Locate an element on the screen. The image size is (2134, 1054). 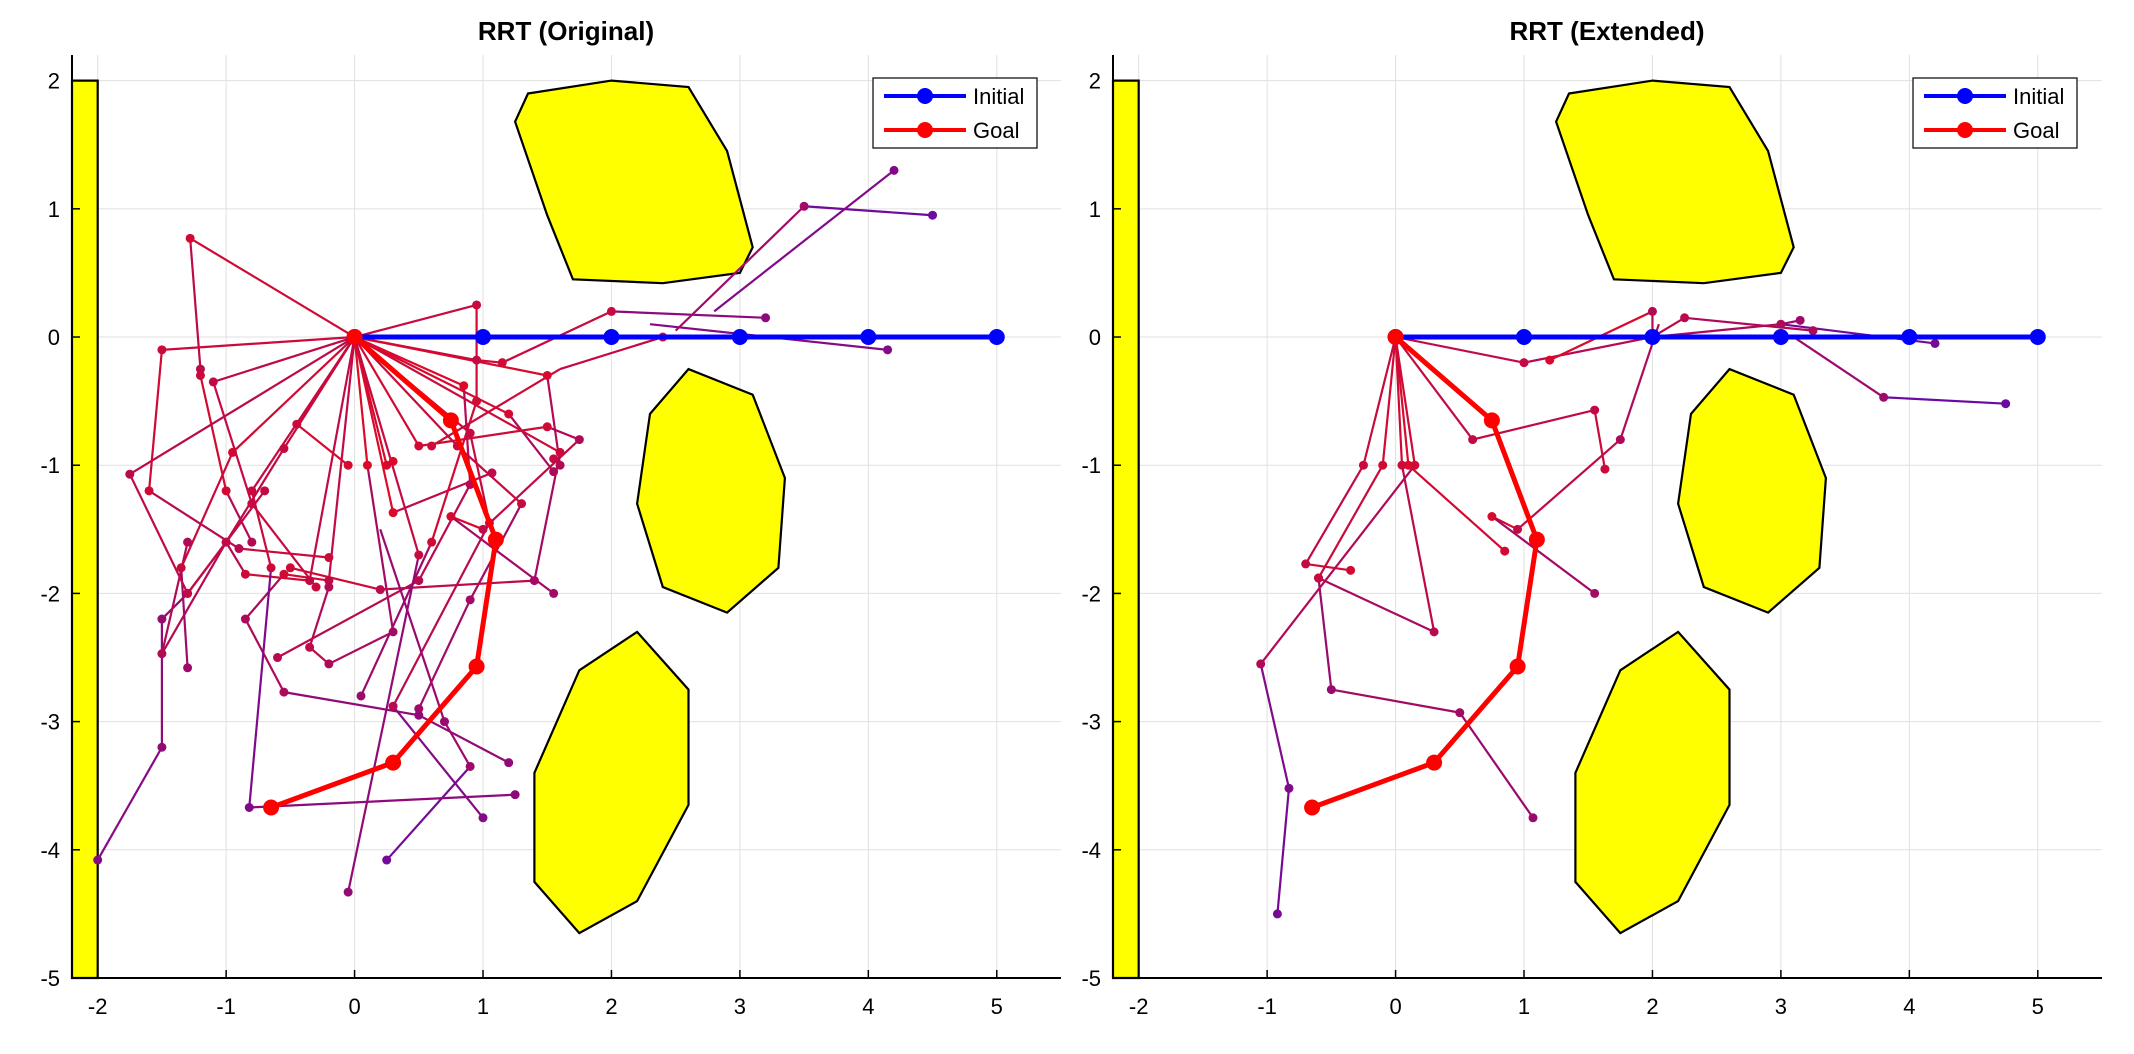
x-tick-label: 3 is located at coordinates (1781, 1006).